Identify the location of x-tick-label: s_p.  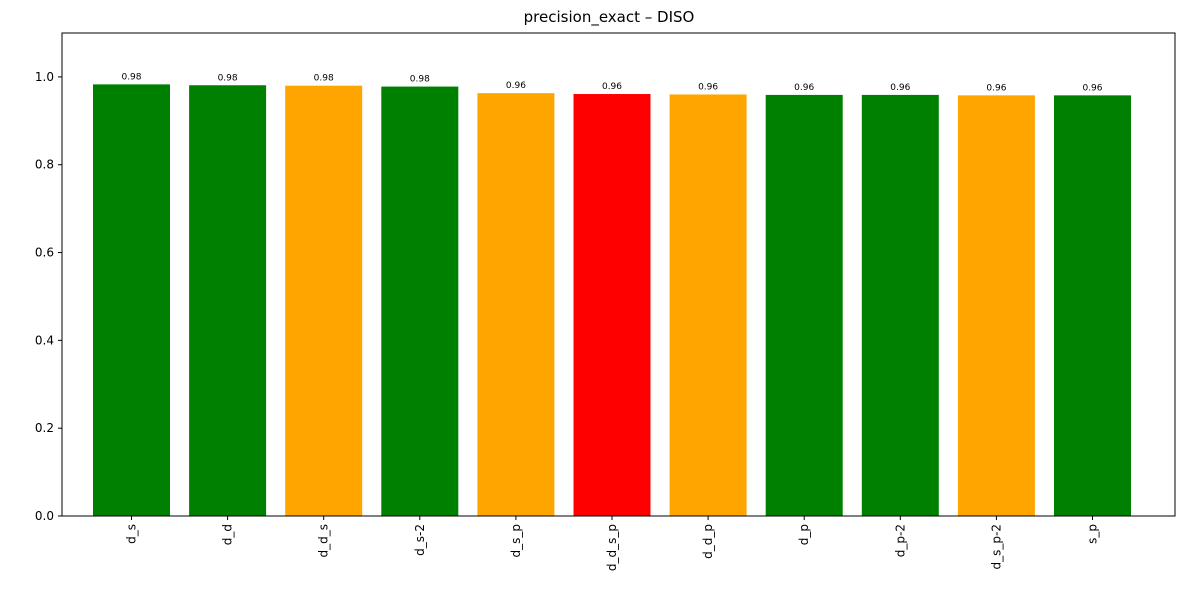
(1093, 534).